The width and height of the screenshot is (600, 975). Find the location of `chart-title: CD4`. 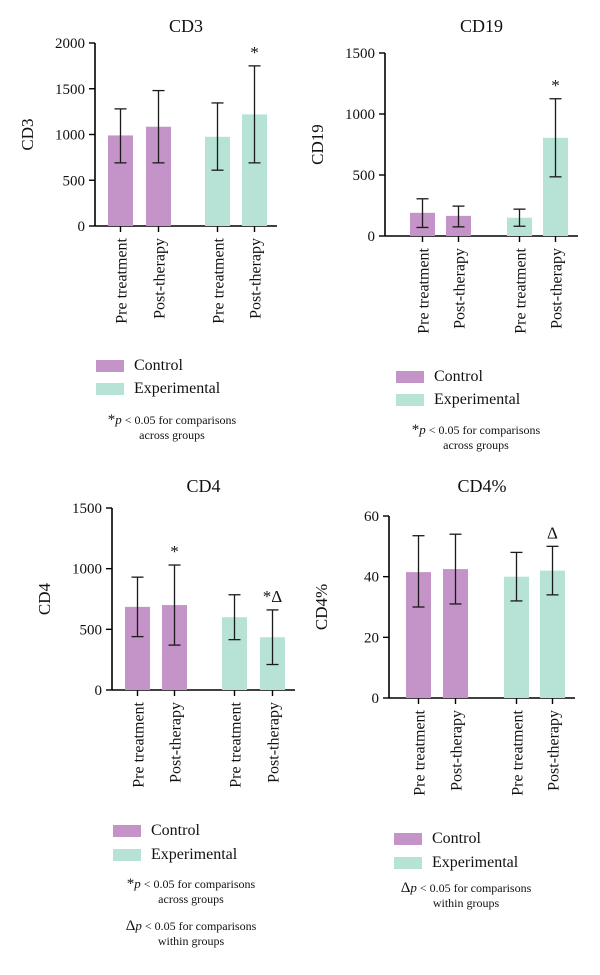

chart-title: CD4 is located at coordinates (203, 486).